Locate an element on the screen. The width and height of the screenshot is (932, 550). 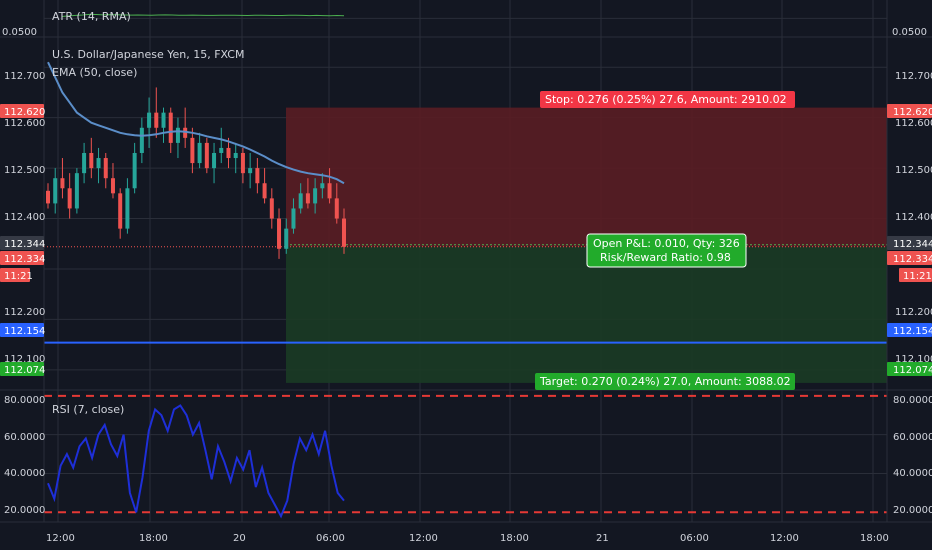
rsi-tick-left: 60.0000 is located at coordinates (24, 437).